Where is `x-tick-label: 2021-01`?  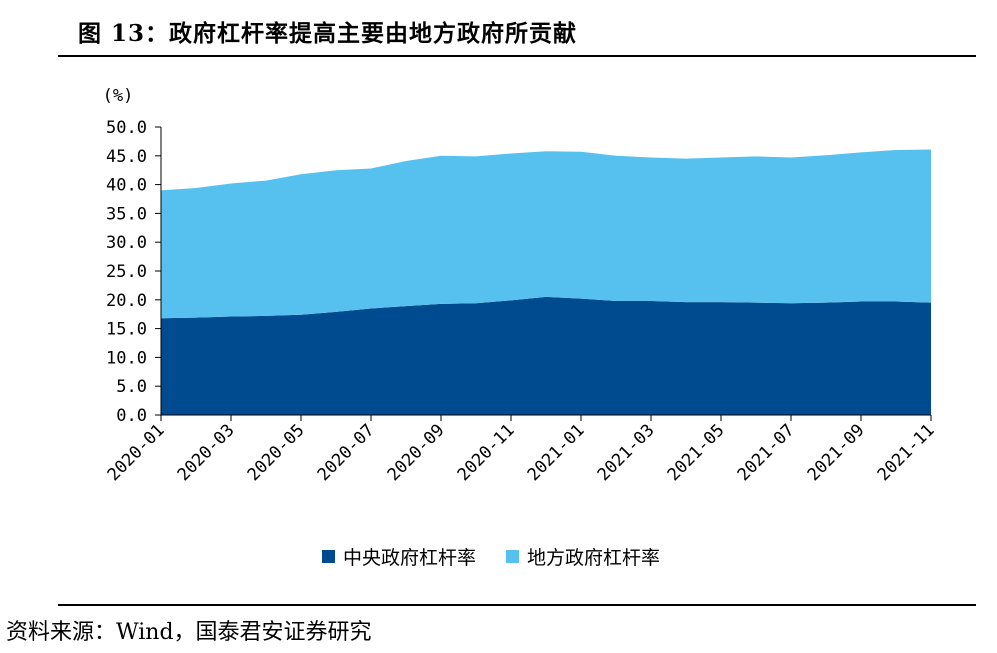 x-tick-label: 2021-01 is located at coordinates (556, 452).